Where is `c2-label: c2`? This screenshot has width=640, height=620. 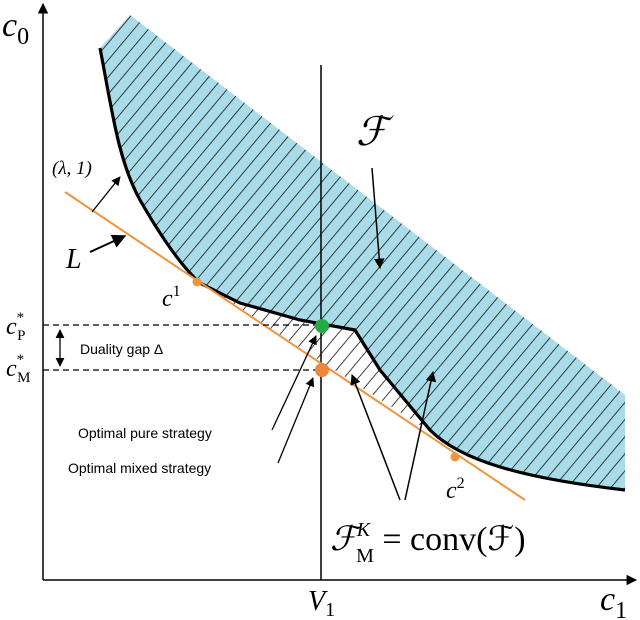 c2-label: c2 is located at coordinates (455, 489).